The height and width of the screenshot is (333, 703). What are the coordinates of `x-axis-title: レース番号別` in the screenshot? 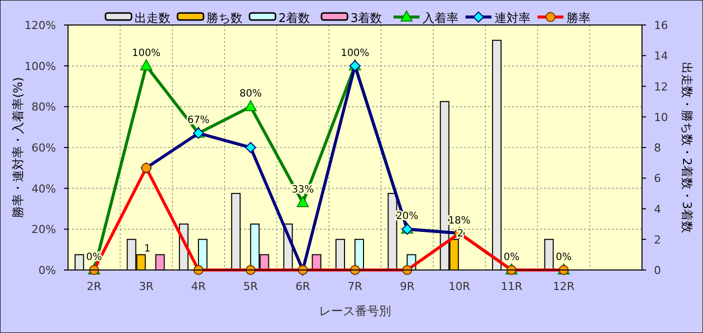 It's located at (355, 311).